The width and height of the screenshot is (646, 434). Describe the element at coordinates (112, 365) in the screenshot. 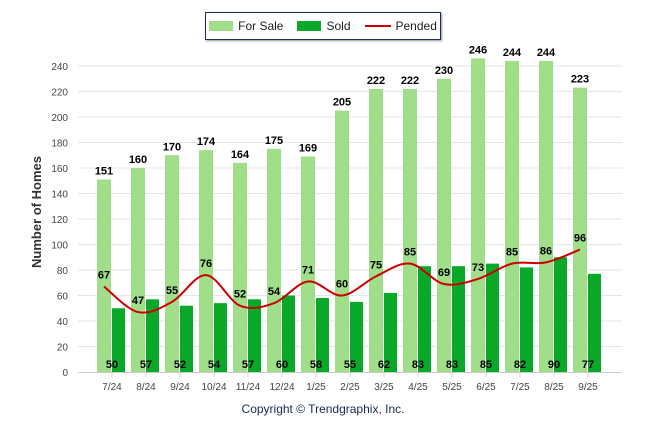

I see `data-label-sold: 50` at that location.